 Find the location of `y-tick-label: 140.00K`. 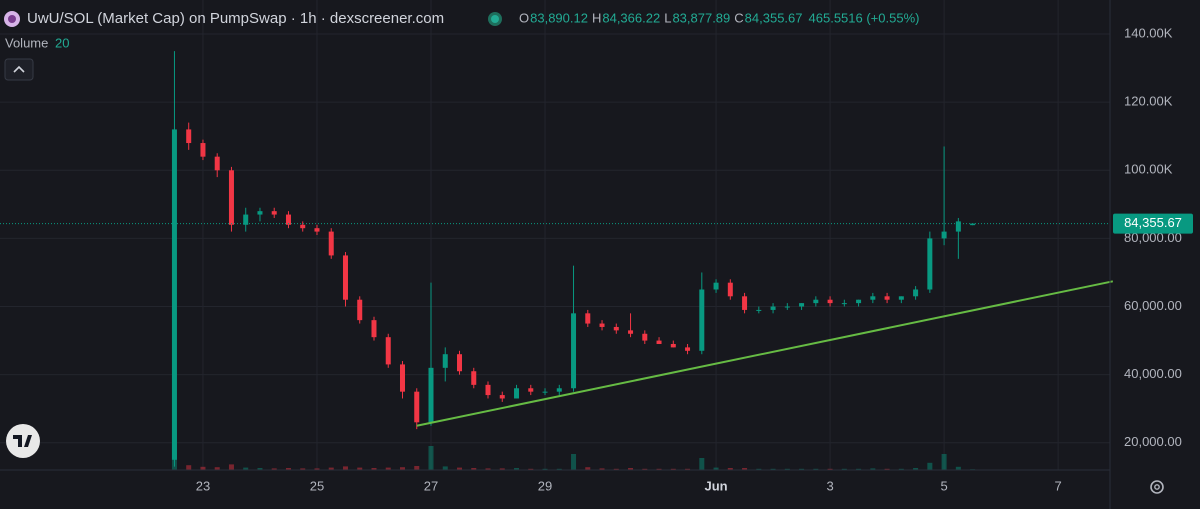

y-tick-label: 140.00K is located at coordinates (1148, 32).